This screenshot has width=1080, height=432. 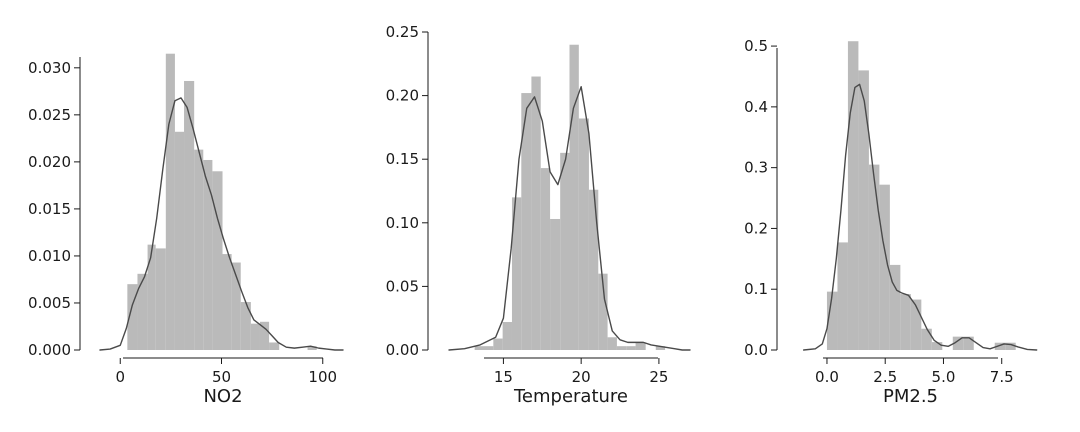 What do you see at coordinates (49, 209) in the screenshot?
I see `y-tick-label: 0.015` at bounding box center [49, 209].